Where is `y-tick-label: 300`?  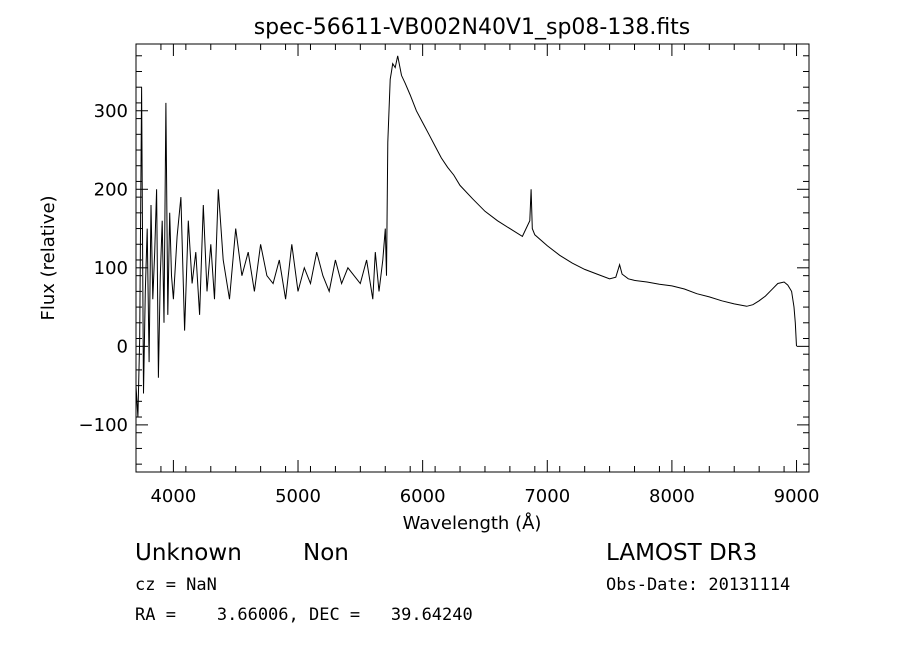 y-tick-label: 300 is located at coordinates (111, 111).